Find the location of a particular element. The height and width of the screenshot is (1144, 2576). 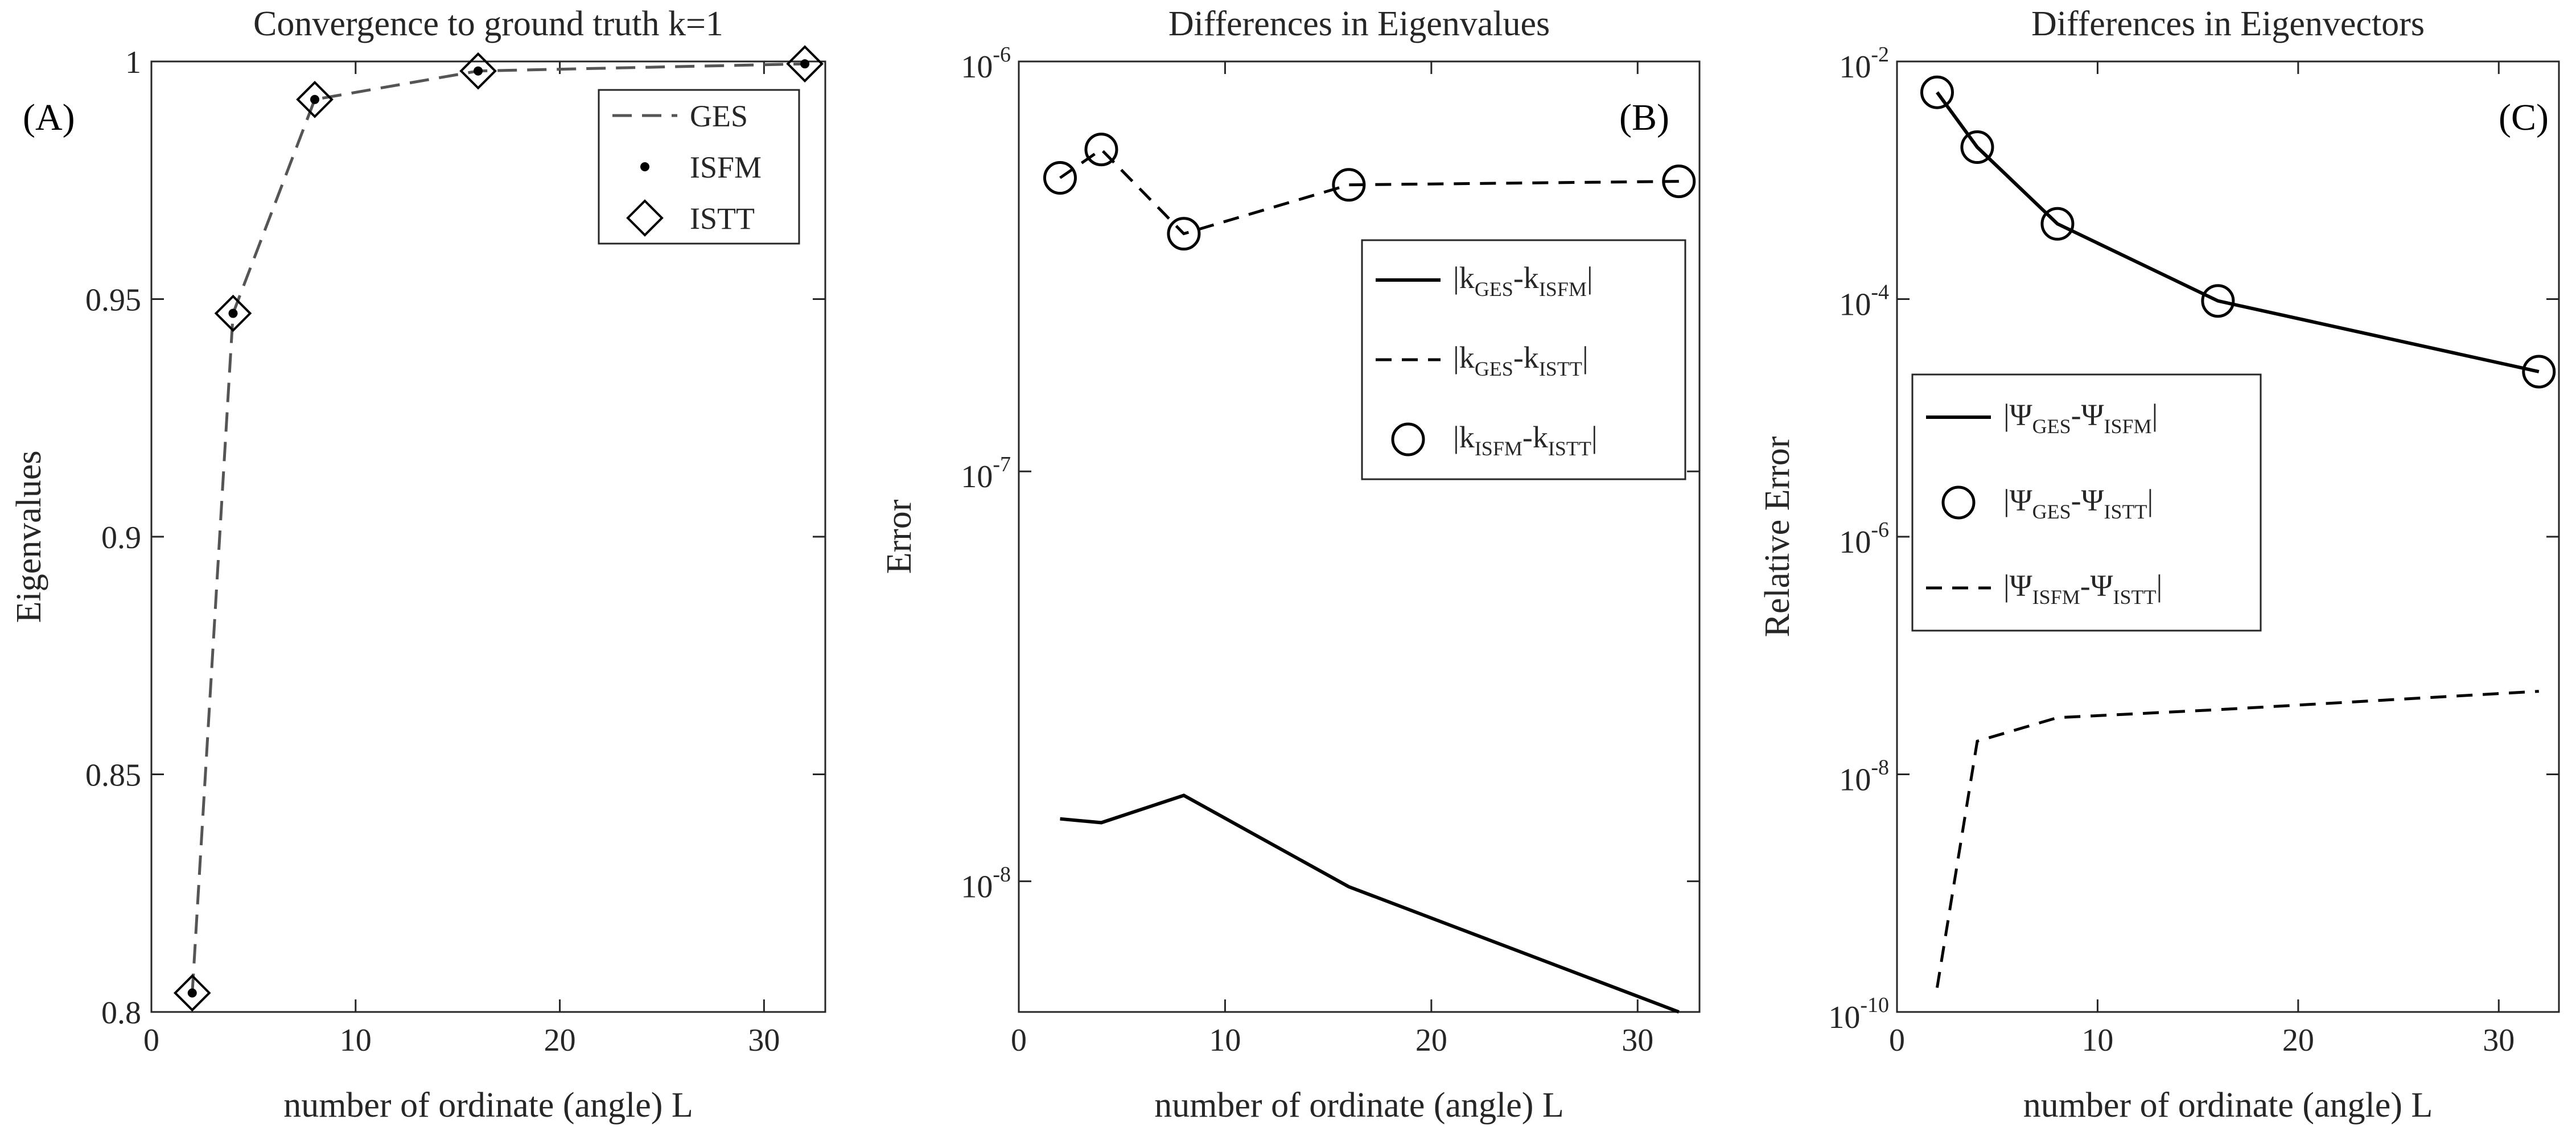

legend-label: |kISFM-kISTT| is located at coordinates (1526, 440).